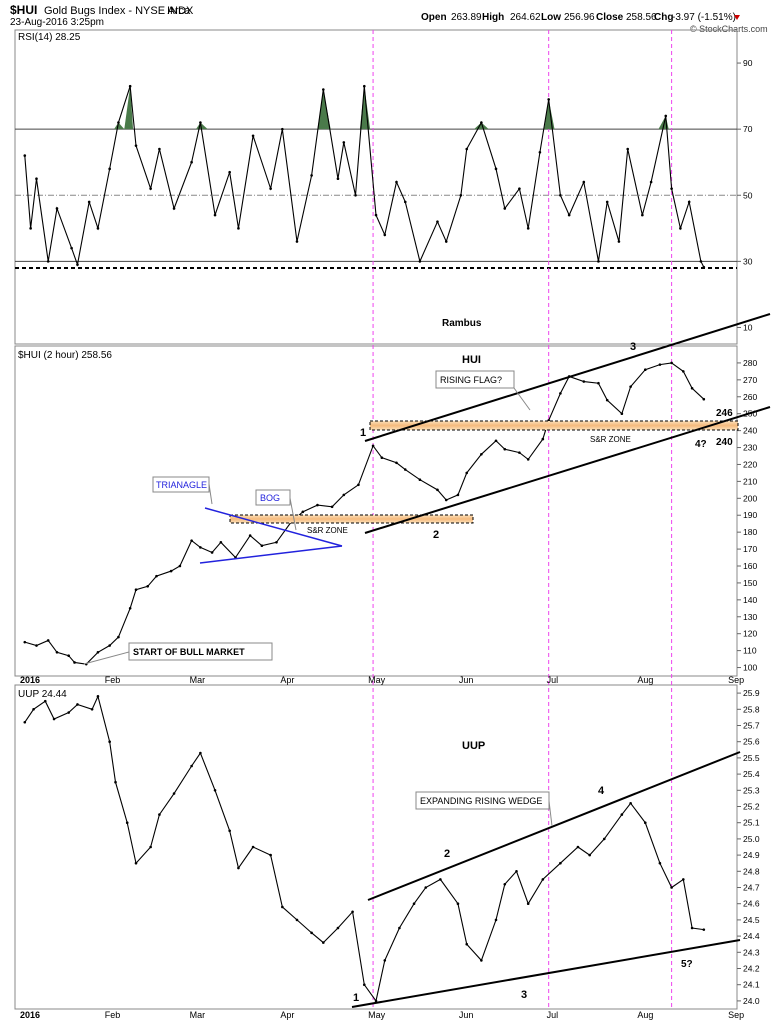  I want to click on rising-flag-callout: RISING FLAG?, so click(471, 380).